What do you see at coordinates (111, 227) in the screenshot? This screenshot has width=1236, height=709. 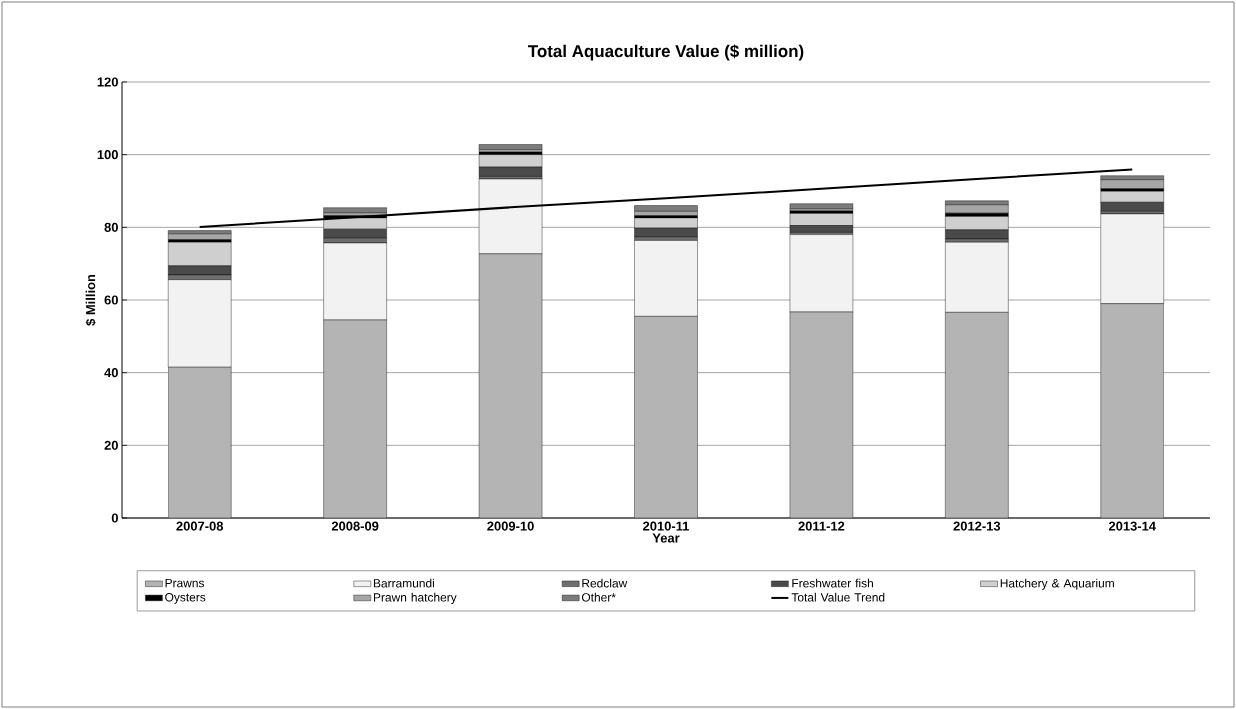 I see `y-tick-label: 80` at bounding box center [111, 227].